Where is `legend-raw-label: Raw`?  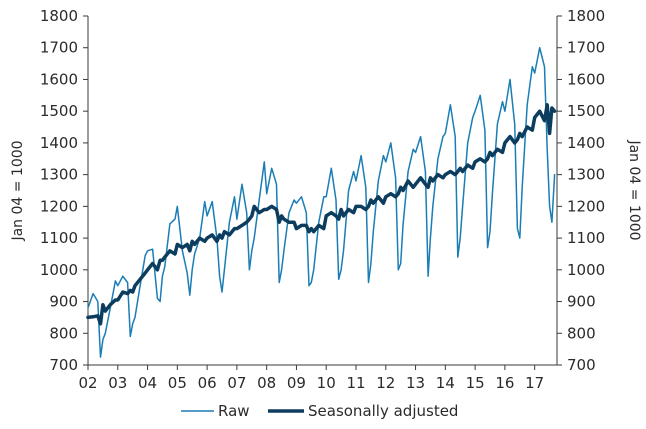
legend-raw-label: Raw is located at coordinates (234, 411).